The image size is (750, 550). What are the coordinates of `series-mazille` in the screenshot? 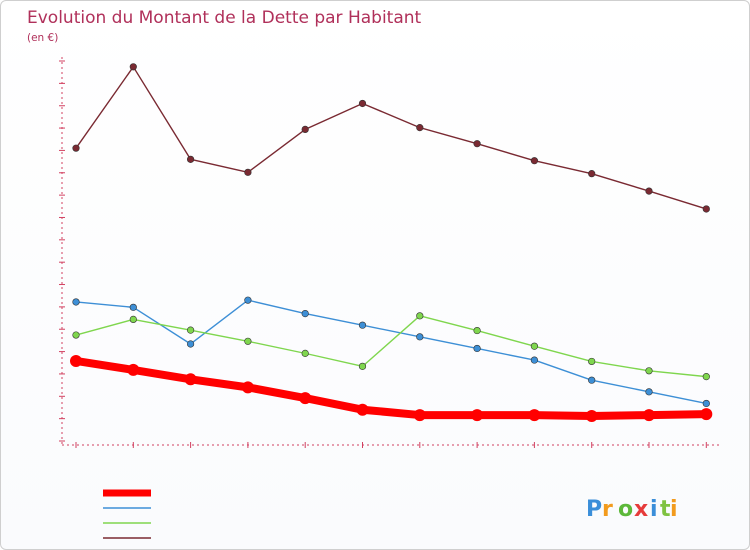 It's located at (391, 346).